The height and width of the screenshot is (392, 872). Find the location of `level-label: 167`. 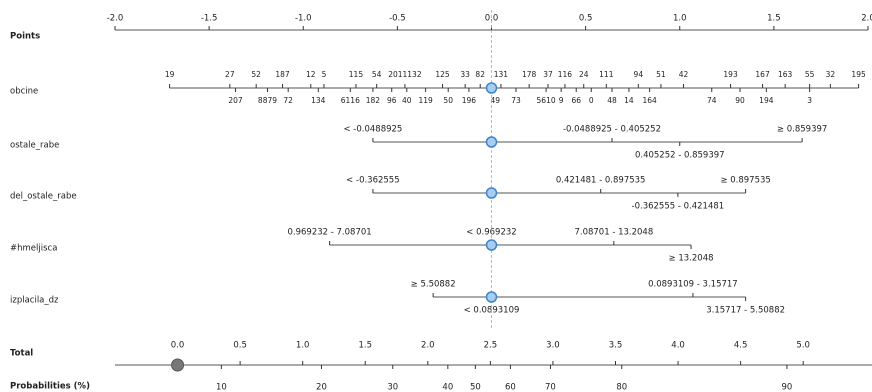

level-label: 167 is located at coordinates (762, 74).